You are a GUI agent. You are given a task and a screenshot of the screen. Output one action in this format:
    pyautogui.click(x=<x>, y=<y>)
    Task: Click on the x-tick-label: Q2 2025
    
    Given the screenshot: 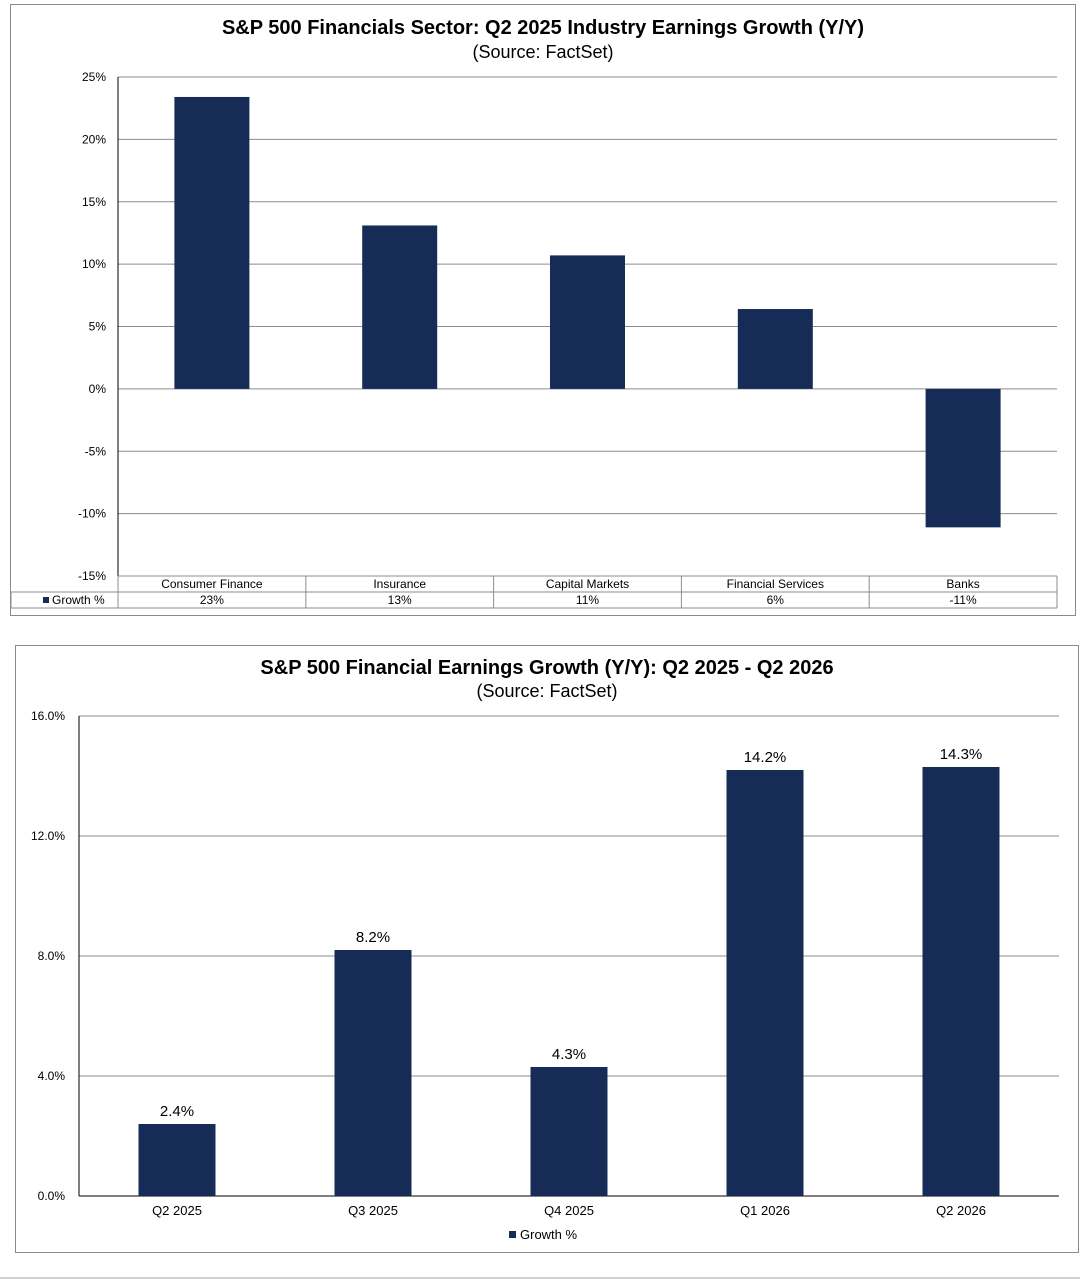 What is the action you would take?
    pyautogui.click(x=177, y=1210)
    